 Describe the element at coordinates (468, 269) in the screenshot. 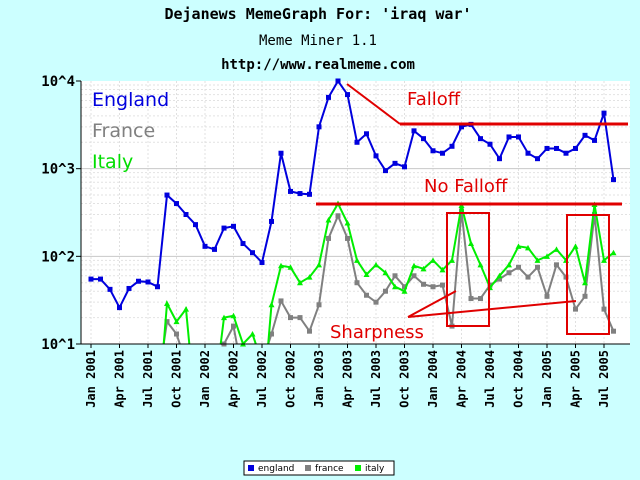

I see `sharpness-box-2004` at that location.